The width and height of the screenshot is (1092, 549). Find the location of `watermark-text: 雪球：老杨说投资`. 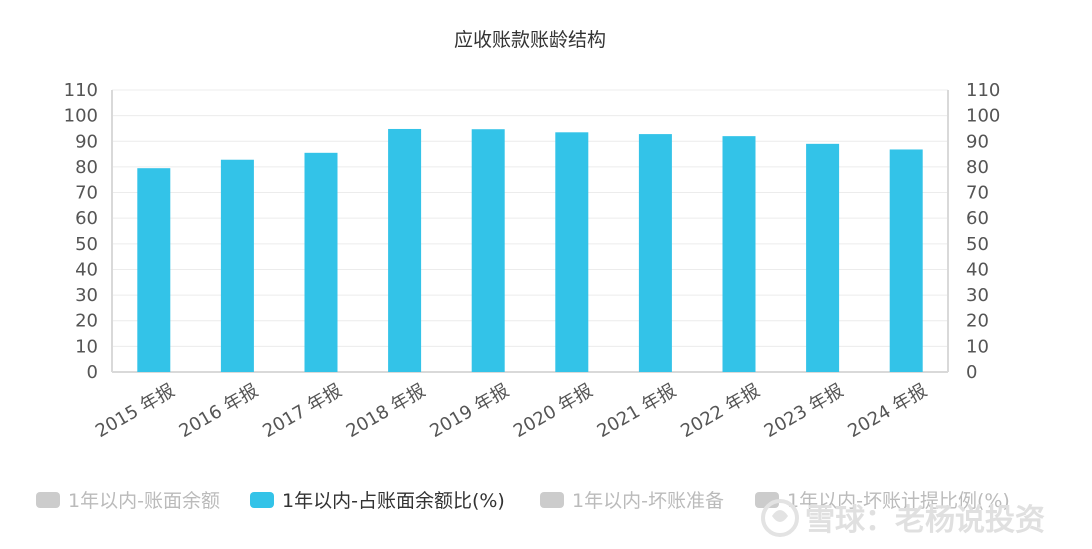

watermark-text: 雪球：老杨说投资 is located at coordinates (925, 520).